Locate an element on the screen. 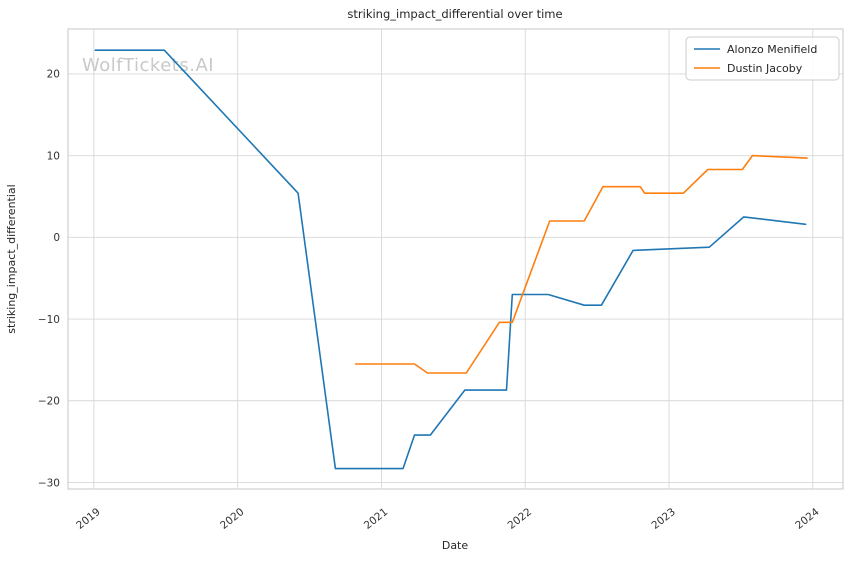  x-tick-label: 2024 is located at coordinates (807, 519).